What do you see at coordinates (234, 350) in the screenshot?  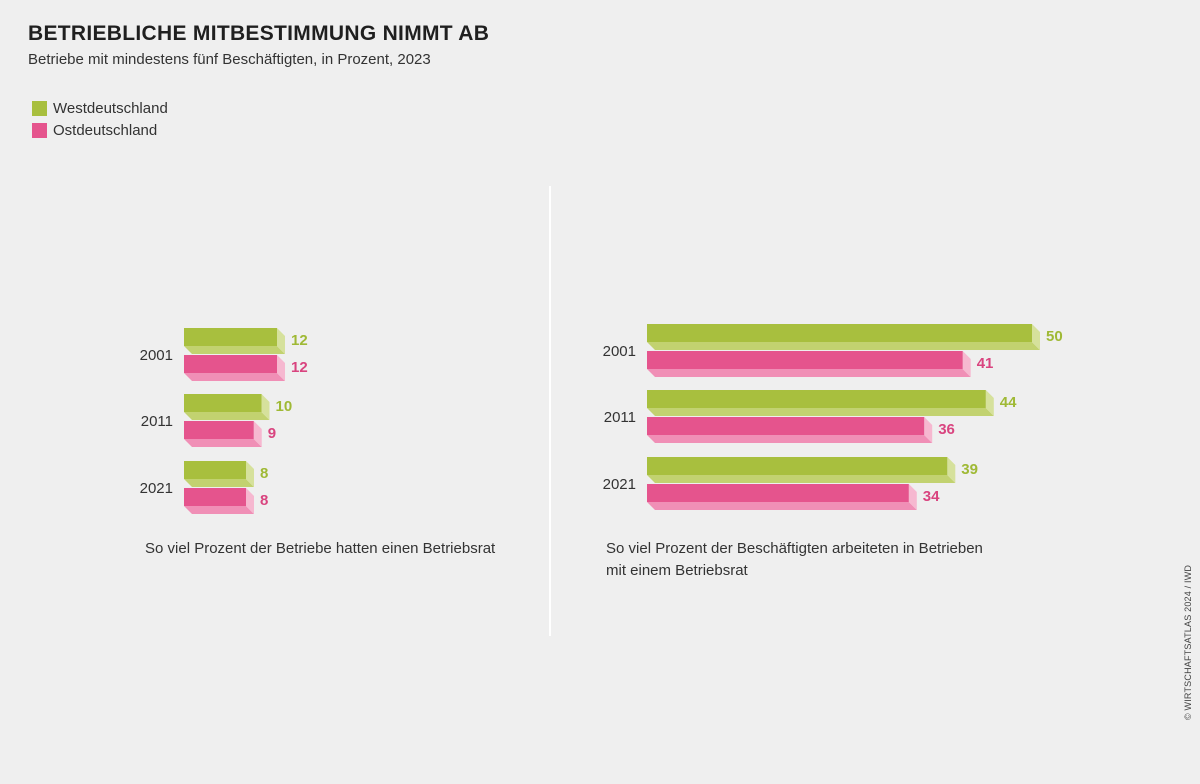 I see `bar-bottom-west-2001-chart1` at bounding box center [234, 350].